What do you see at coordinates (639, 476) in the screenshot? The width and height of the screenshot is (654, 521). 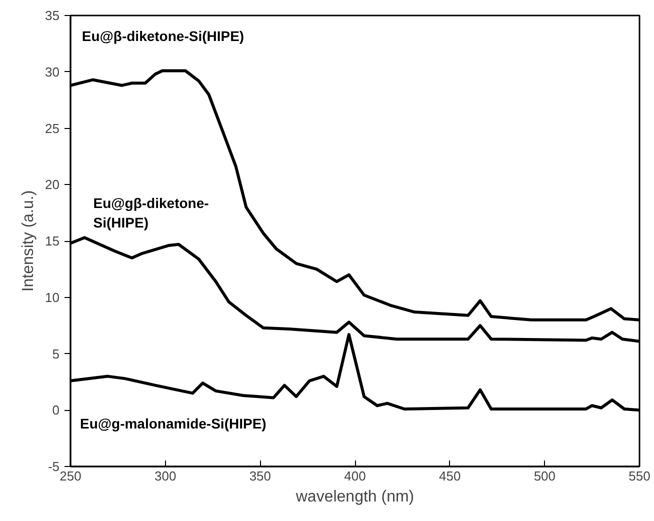 I see `x-tick-label: 550` at bounding box center [639, 476].